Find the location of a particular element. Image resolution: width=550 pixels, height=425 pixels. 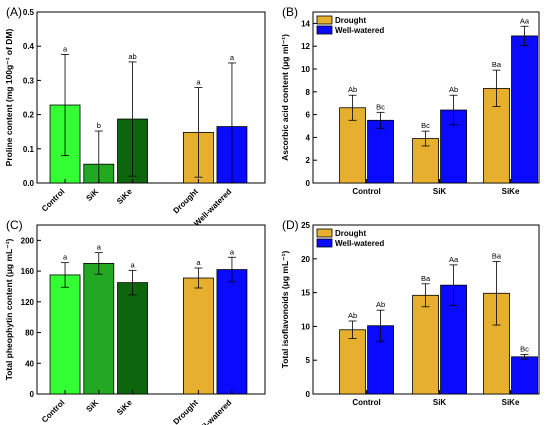

significance-letter: ab is located at coordinates (132, 56).